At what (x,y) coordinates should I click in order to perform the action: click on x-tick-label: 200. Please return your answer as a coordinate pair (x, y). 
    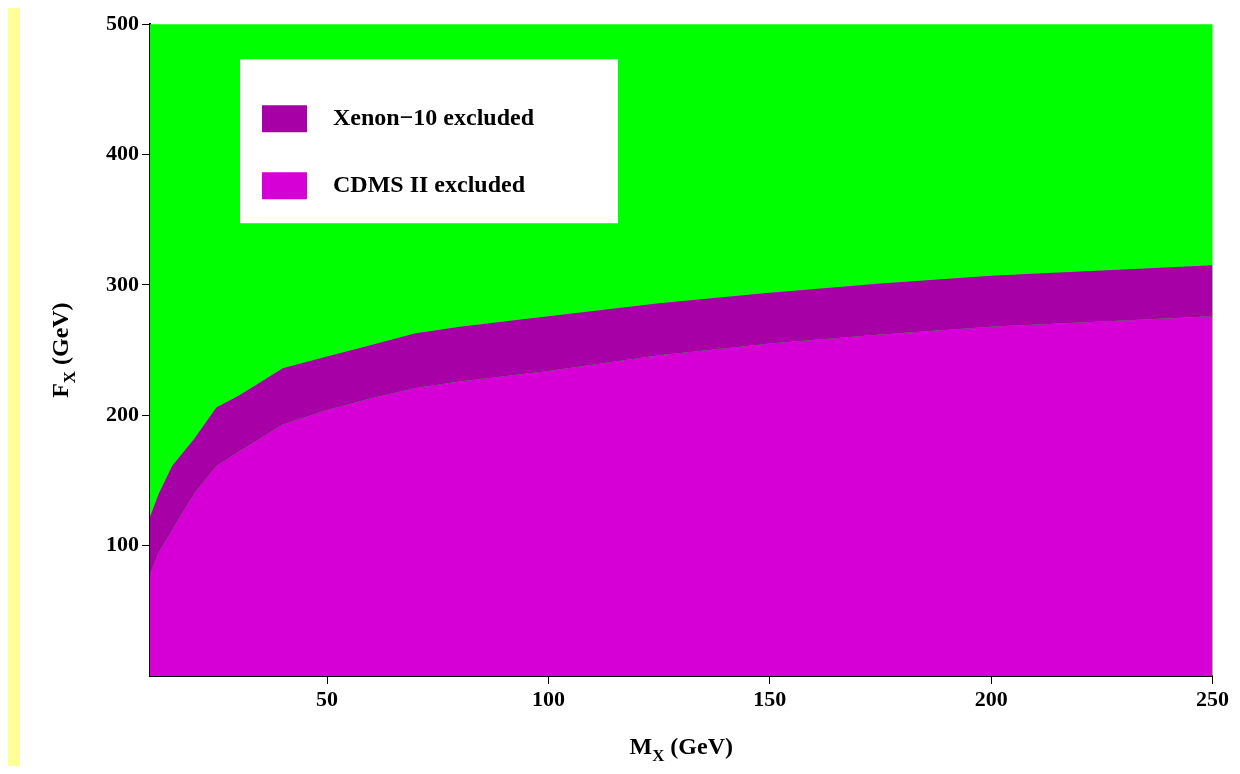
    Looking at the image, I should click on (991, 698).